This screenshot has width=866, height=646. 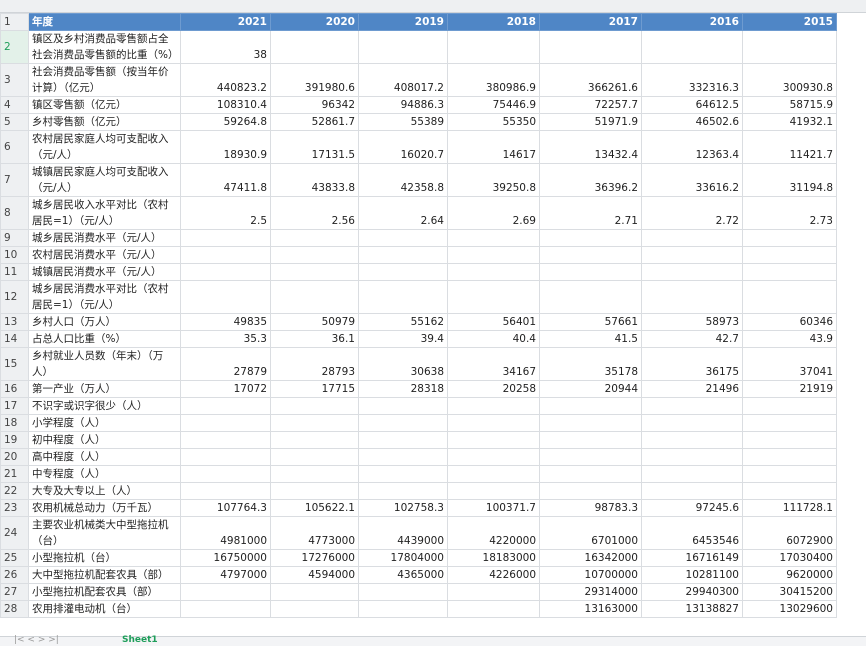 What do you see at coordinates (590, 533) in the screenshot?
I see `value-cell: 6701000` at bounding box center [590, 533].